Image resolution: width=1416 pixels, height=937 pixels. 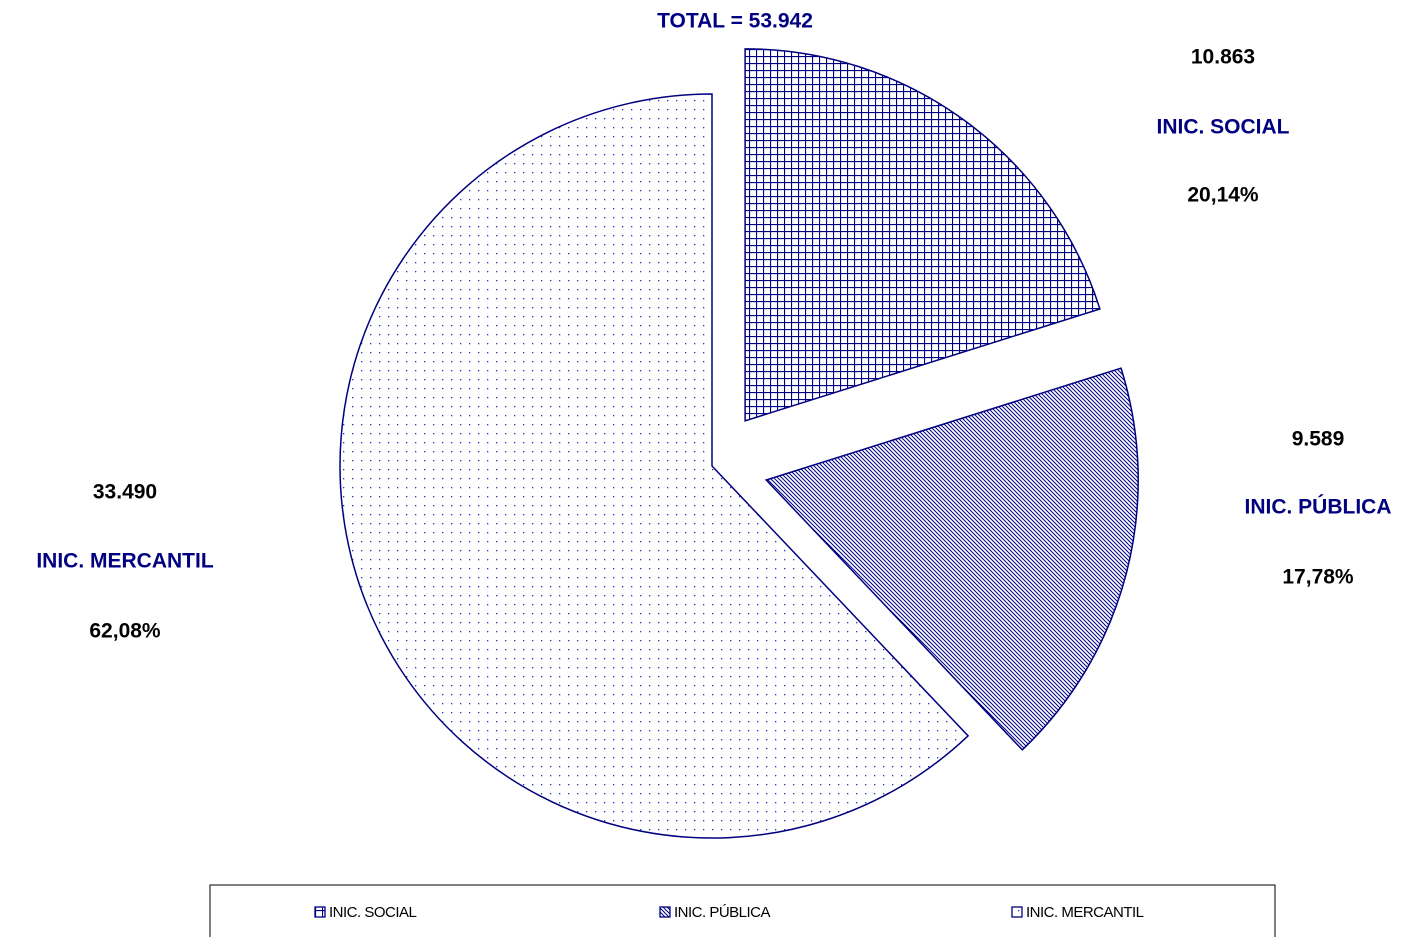 I want to click on value-label: 33.490, so click(x=125, y=492).